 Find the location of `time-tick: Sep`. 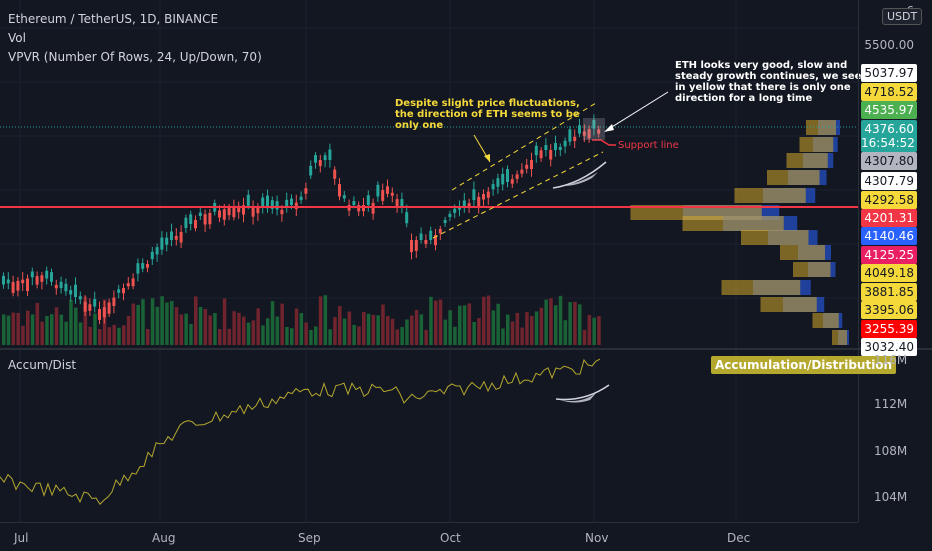

time-tick: Sep is located at coordinates (309, 538).